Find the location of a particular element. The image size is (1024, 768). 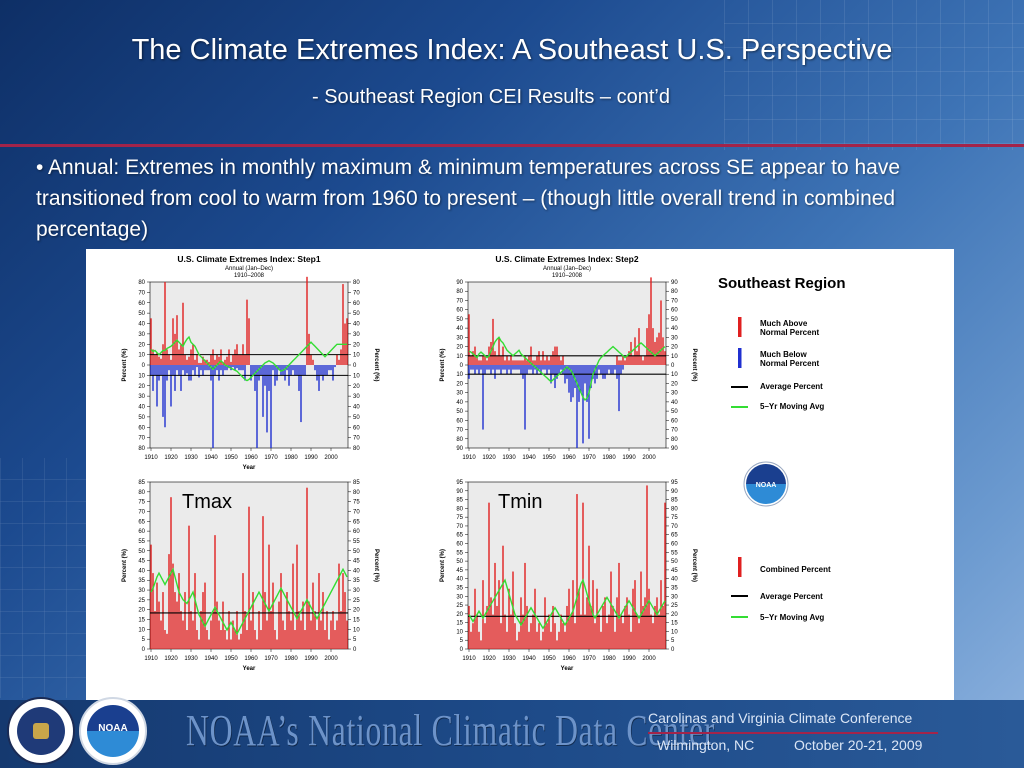

tmin-label: Tmin is located at coordinates (520, 502).